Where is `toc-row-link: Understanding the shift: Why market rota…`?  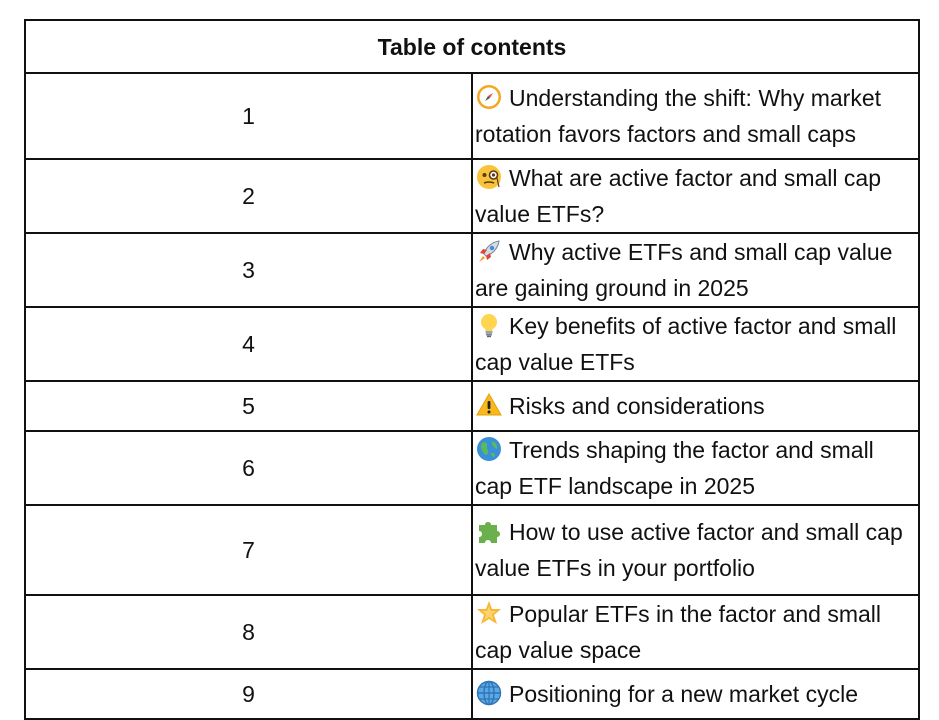
toc-row-link: Understanding the shift: Why market rota… is located at coordinates (695, 116).